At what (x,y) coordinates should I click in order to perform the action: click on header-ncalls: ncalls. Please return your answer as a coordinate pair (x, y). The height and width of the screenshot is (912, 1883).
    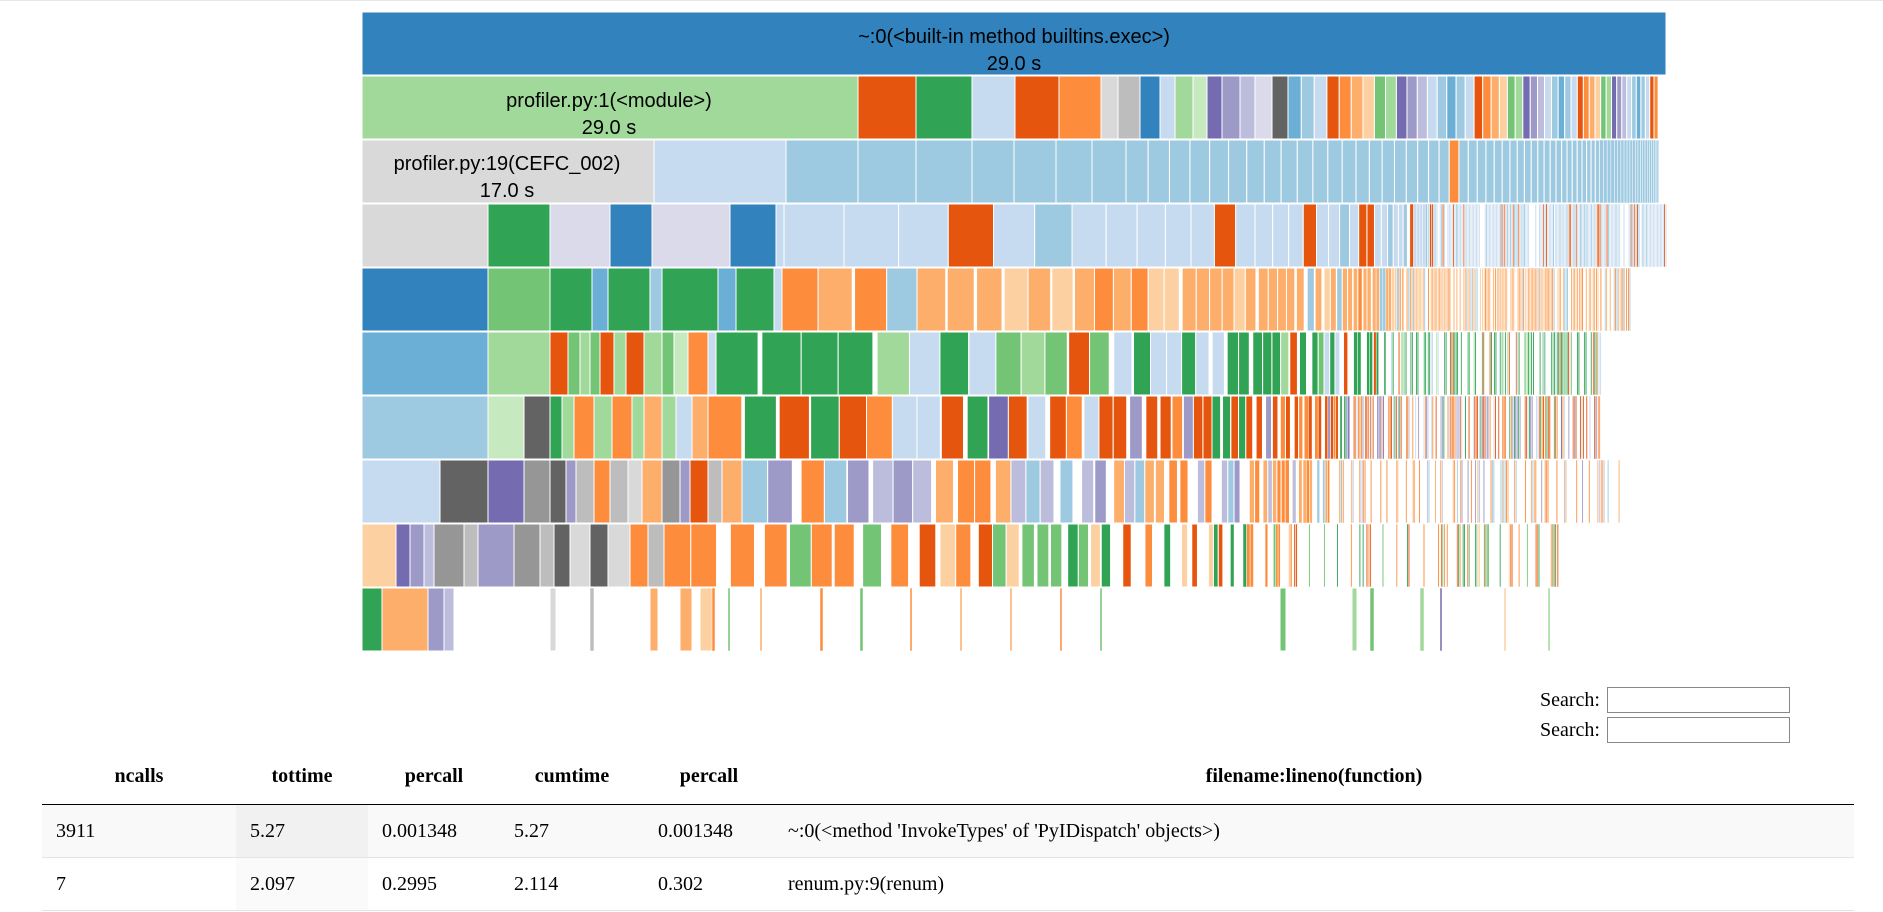
    Looking at the image, I should click on (139, 776).